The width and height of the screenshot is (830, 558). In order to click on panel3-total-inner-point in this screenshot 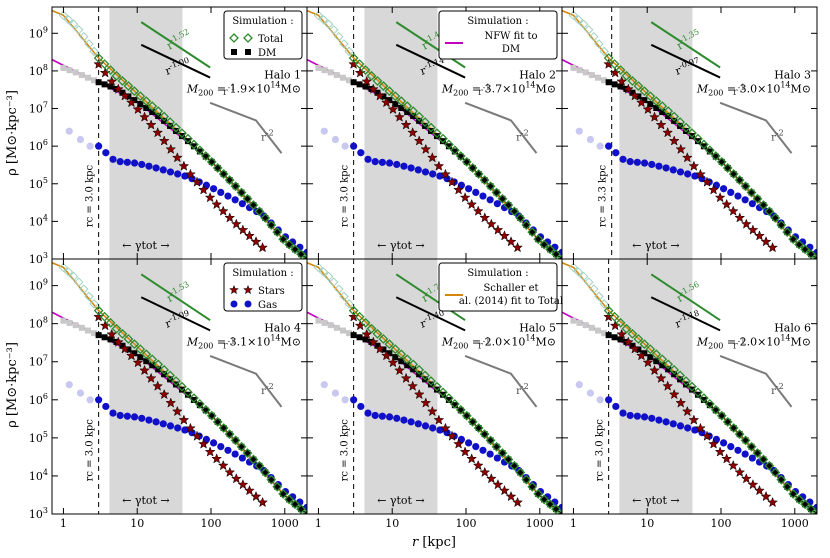, I will do `click(594, 36)`.